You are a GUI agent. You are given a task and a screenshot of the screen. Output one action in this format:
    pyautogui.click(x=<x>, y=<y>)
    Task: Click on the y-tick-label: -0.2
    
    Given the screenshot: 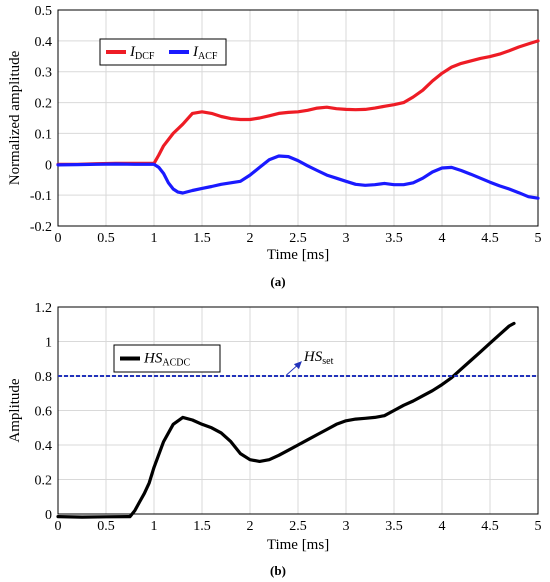 What is the action you would take?
    pyautogui.click(x=41, y=227)
    